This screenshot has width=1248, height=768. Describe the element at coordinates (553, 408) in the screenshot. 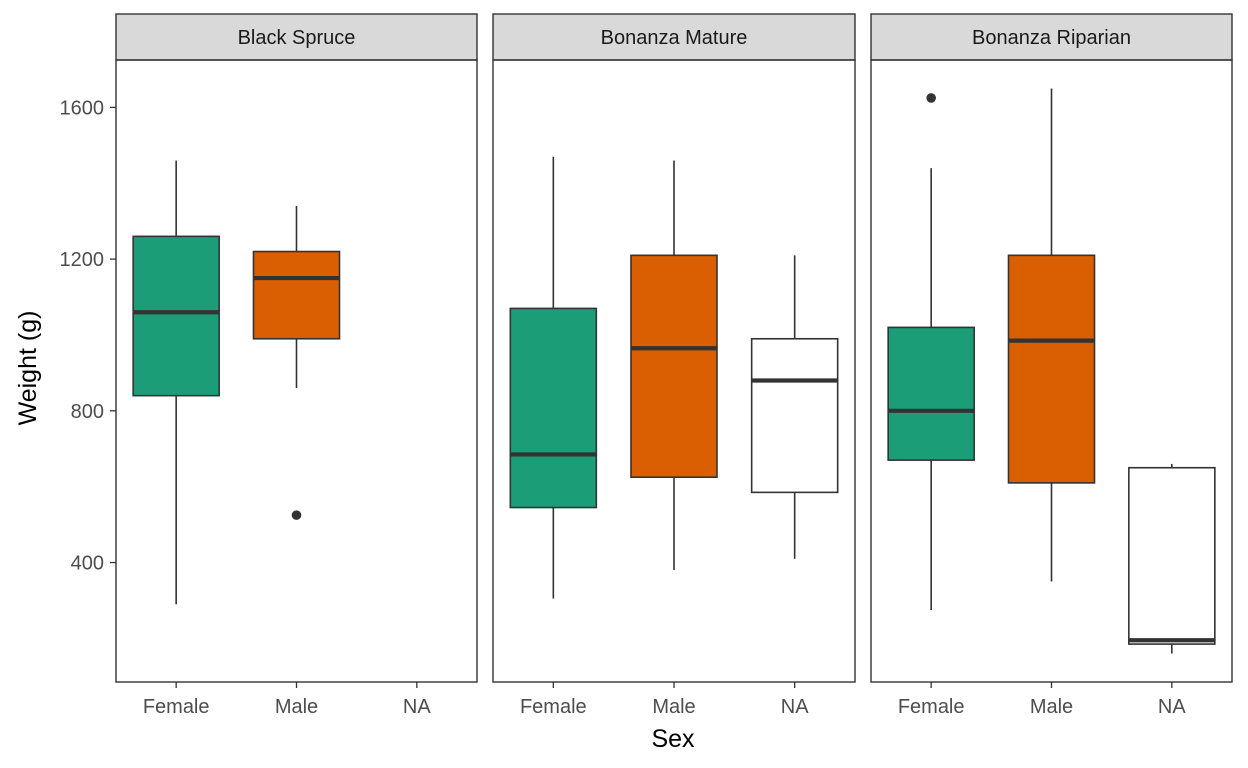

I see `box-iqr-bonanza-mature-female` at that location.